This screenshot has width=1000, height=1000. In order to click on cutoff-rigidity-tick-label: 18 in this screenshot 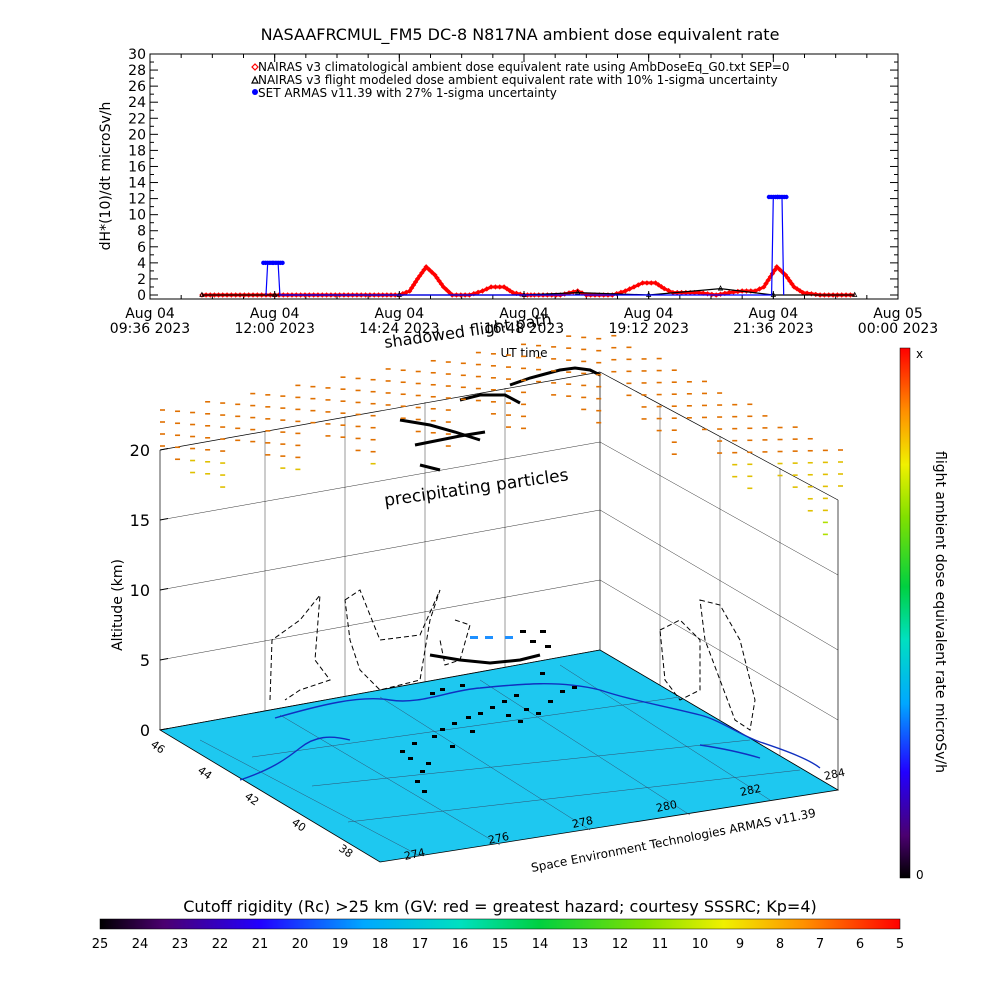, I will do `click(380, 944)`.